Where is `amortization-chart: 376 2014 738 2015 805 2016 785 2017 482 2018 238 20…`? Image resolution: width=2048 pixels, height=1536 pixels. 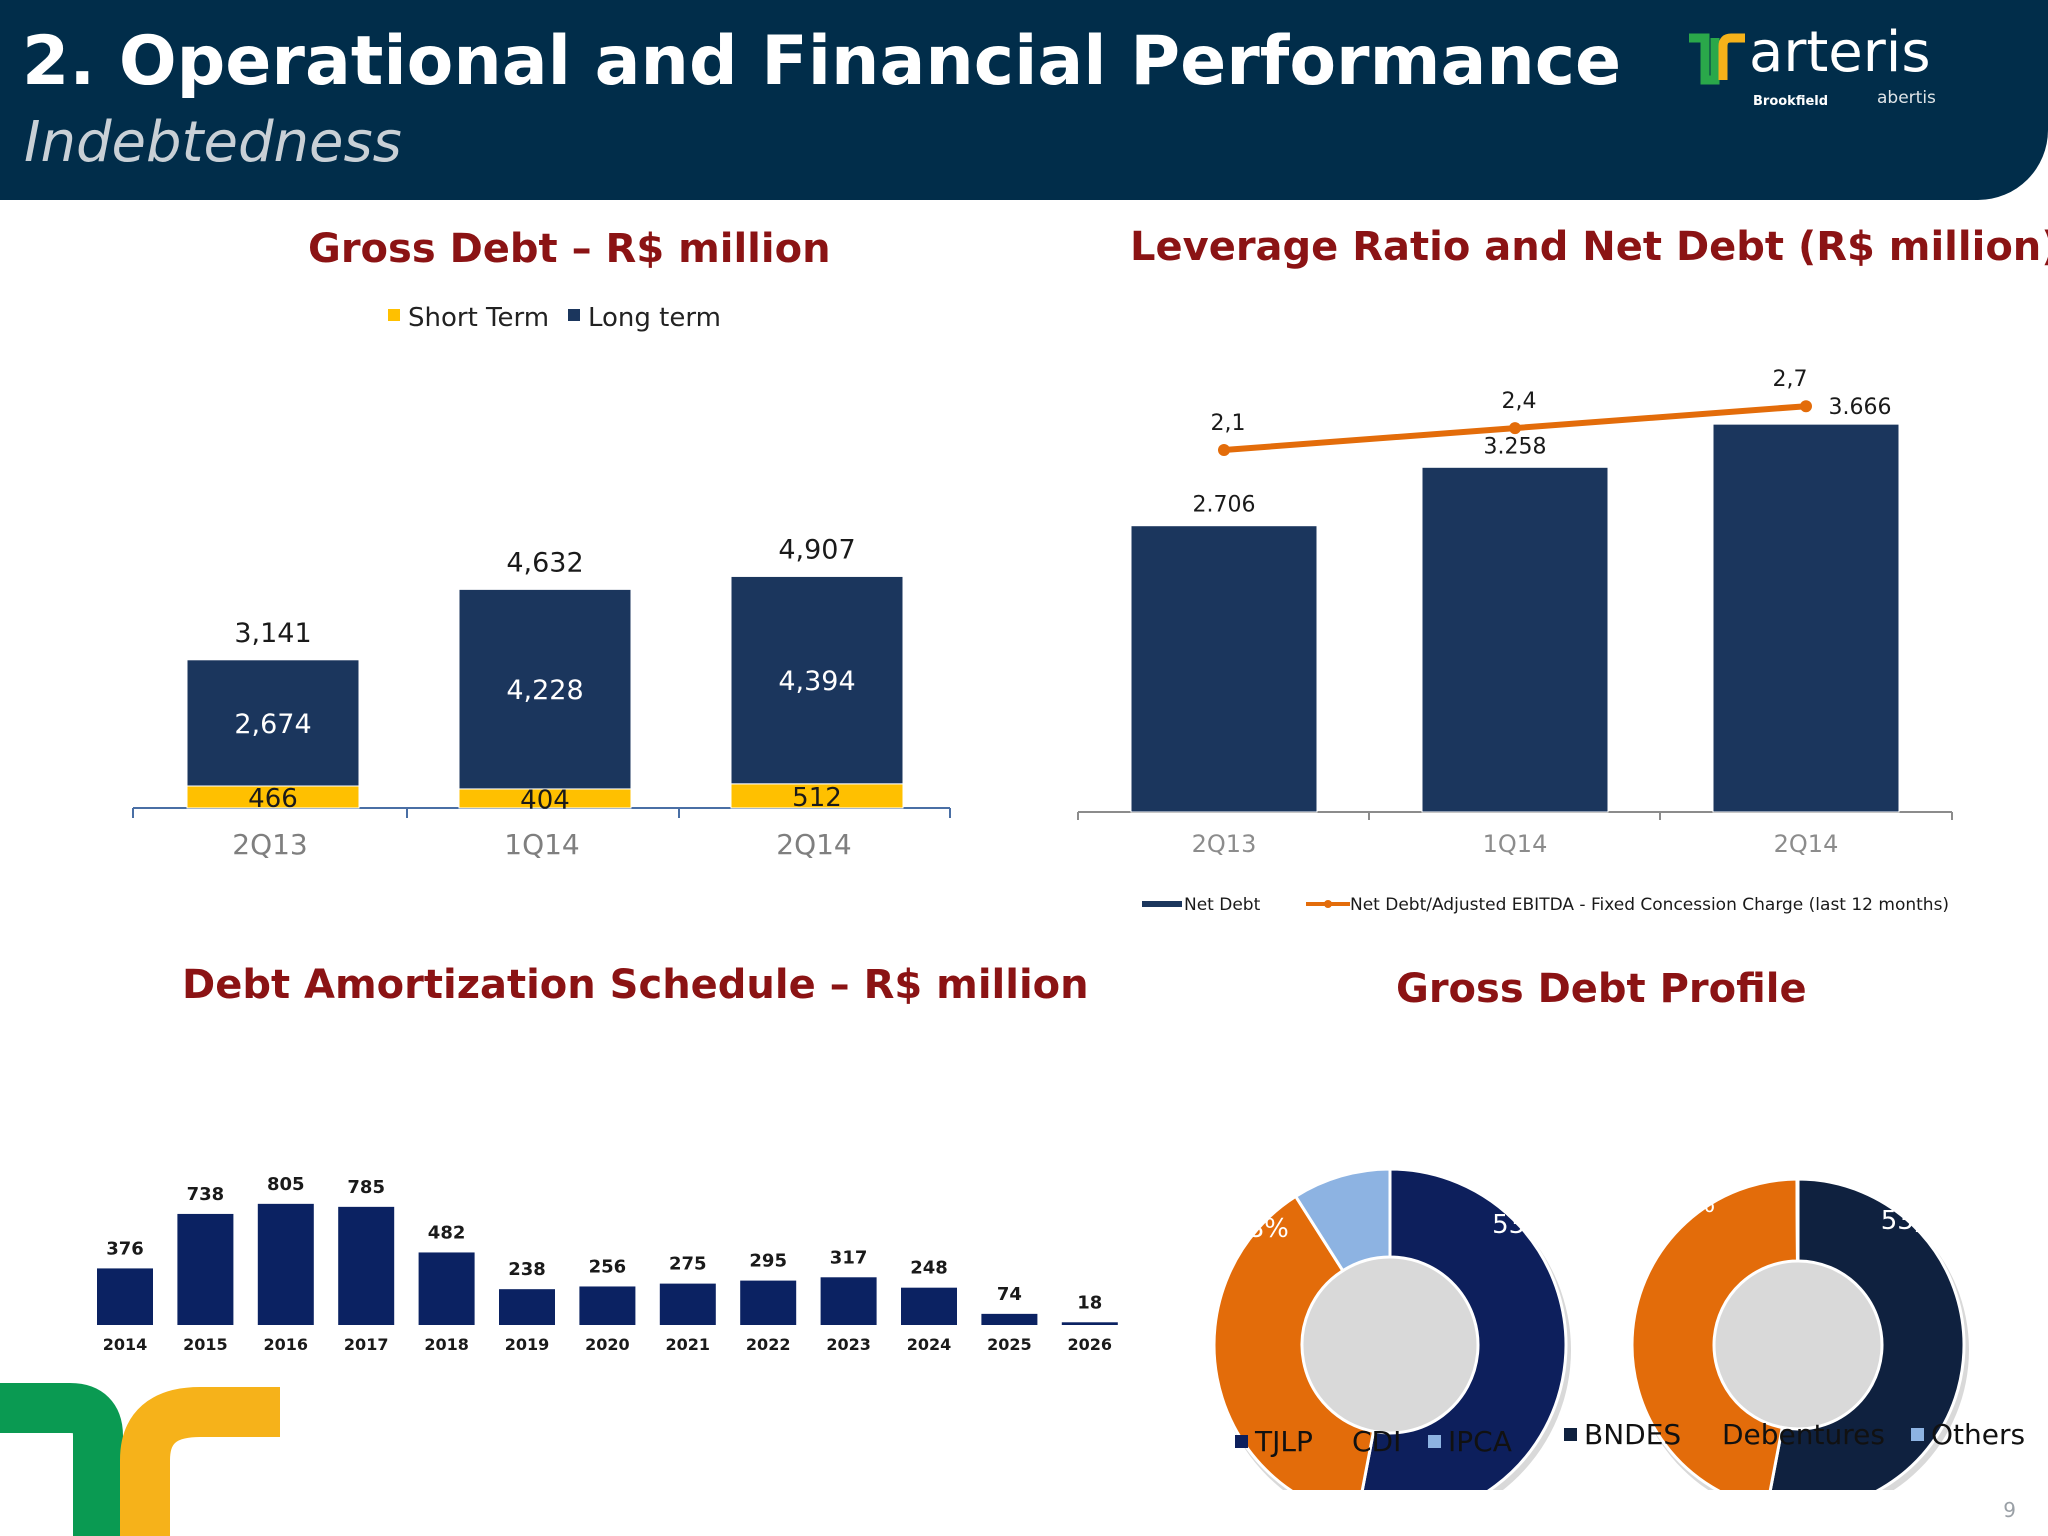 amortization-chart: 376 2014 738 2015 805 2016 785 2017 482 2018 238 20… is located at coordinates (607, 1264).